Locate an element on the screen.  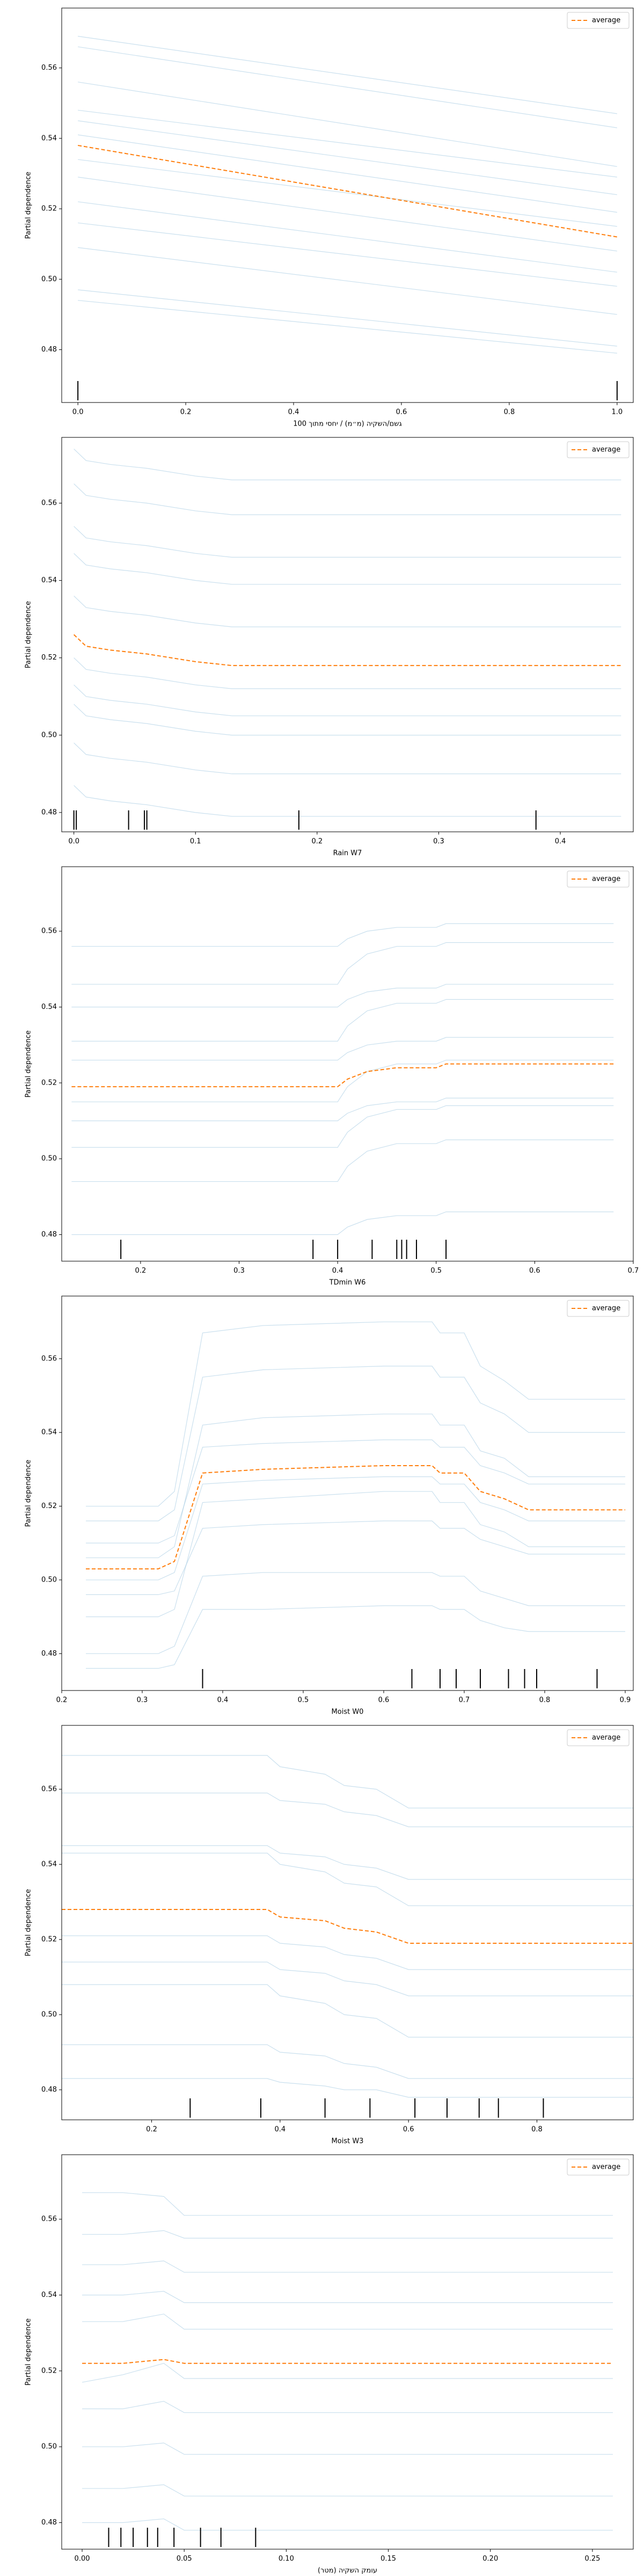
x-tick-label: 0.20 is located at coordinates (490, 2559).